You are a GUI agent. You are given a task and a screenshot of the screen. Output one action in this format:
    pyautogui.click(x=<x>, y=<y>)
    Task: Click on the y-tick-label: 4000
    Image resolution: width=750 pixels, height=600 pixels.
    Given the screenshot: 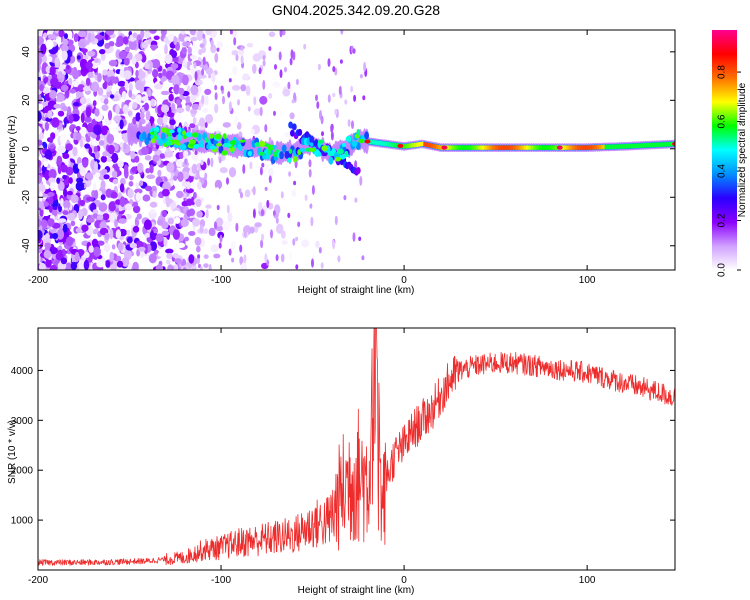 What is the action you would take?
    pyautogui.click(x=22, y=371)
    